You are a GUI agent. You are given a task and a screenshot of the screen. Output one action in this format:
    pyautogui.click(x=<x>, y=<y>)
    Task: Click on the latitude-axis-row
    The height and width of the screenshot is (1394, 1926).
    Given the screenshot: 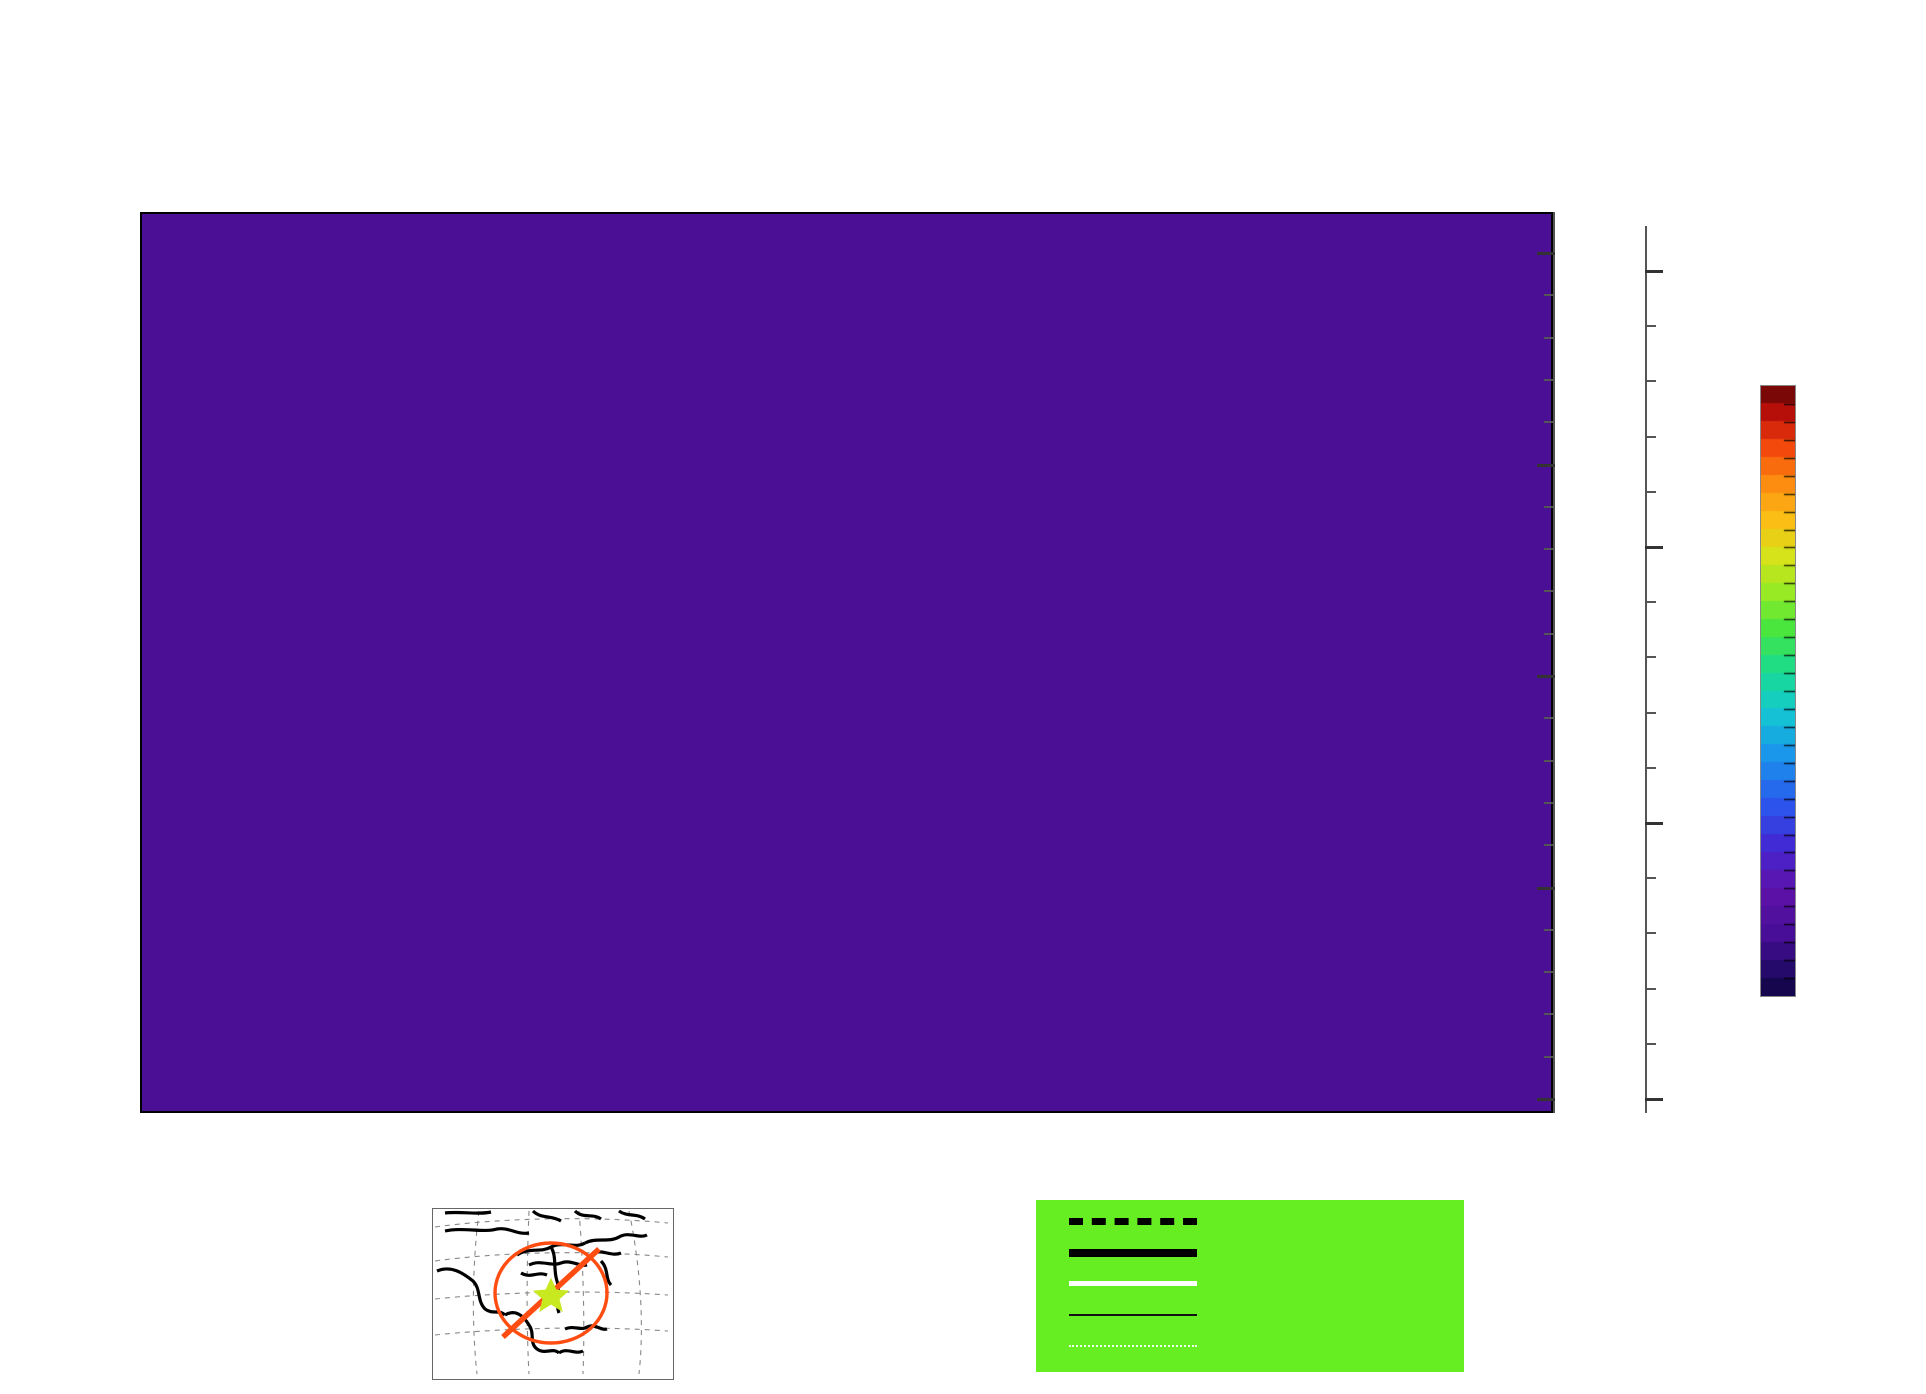 What is the action you would take?
    pyautogui.click(x=776, y=140)
    